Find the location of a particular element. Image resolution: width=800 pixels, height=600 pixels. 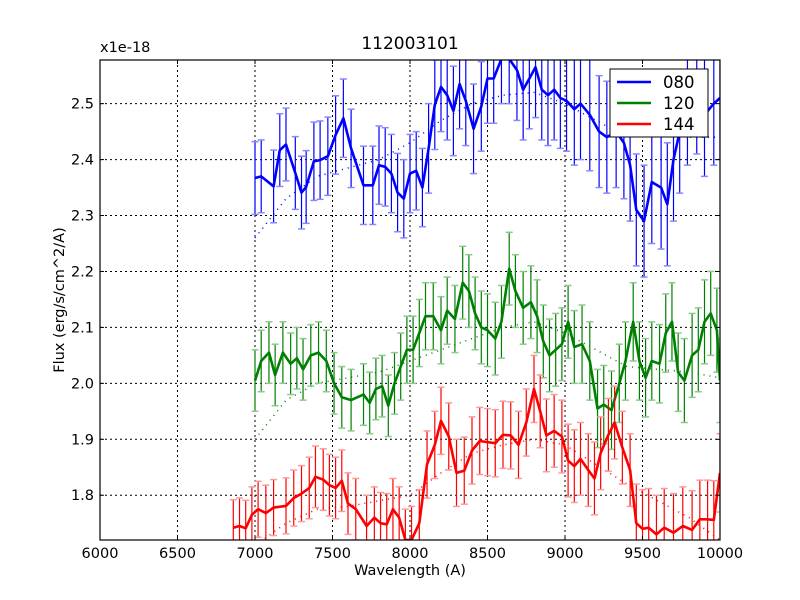

y-tick-label: 2.1 is located at coordinates (82, 328).